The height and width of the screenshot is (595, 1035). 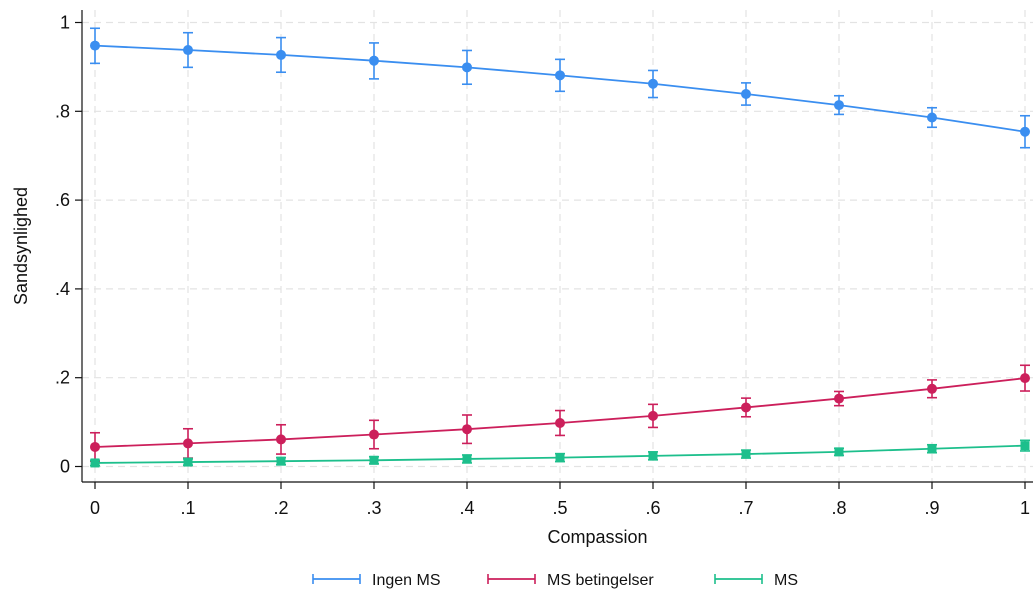 I want to click on x-tick-label: .2, so click(x=280, y=508).